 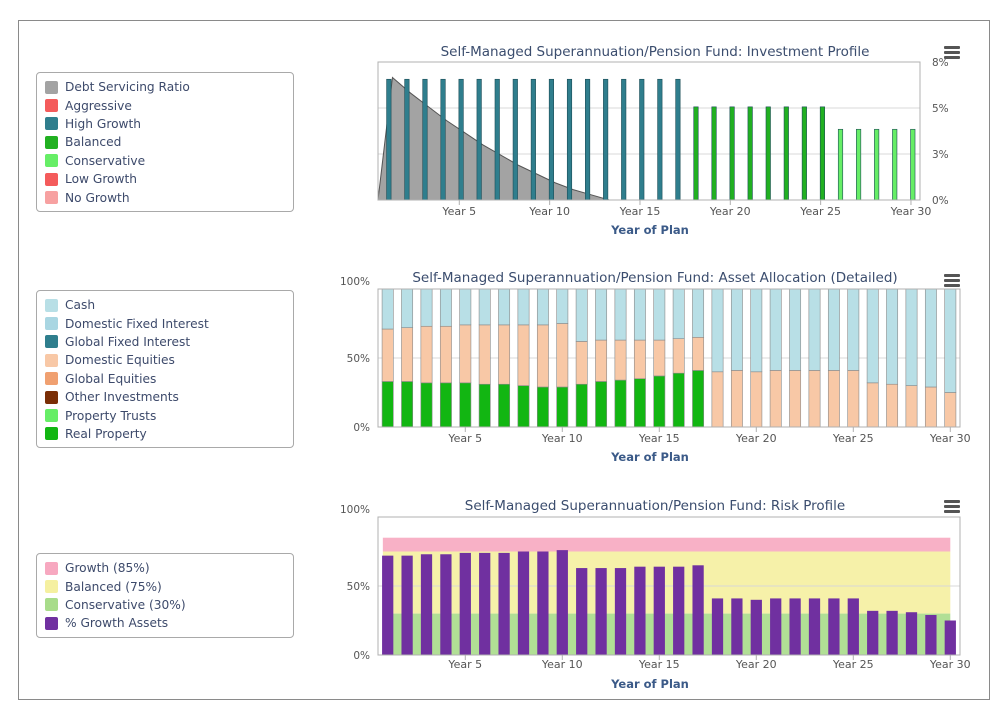 I want to click on legend-label: Conservative (30%), so click(x=125, y=604).